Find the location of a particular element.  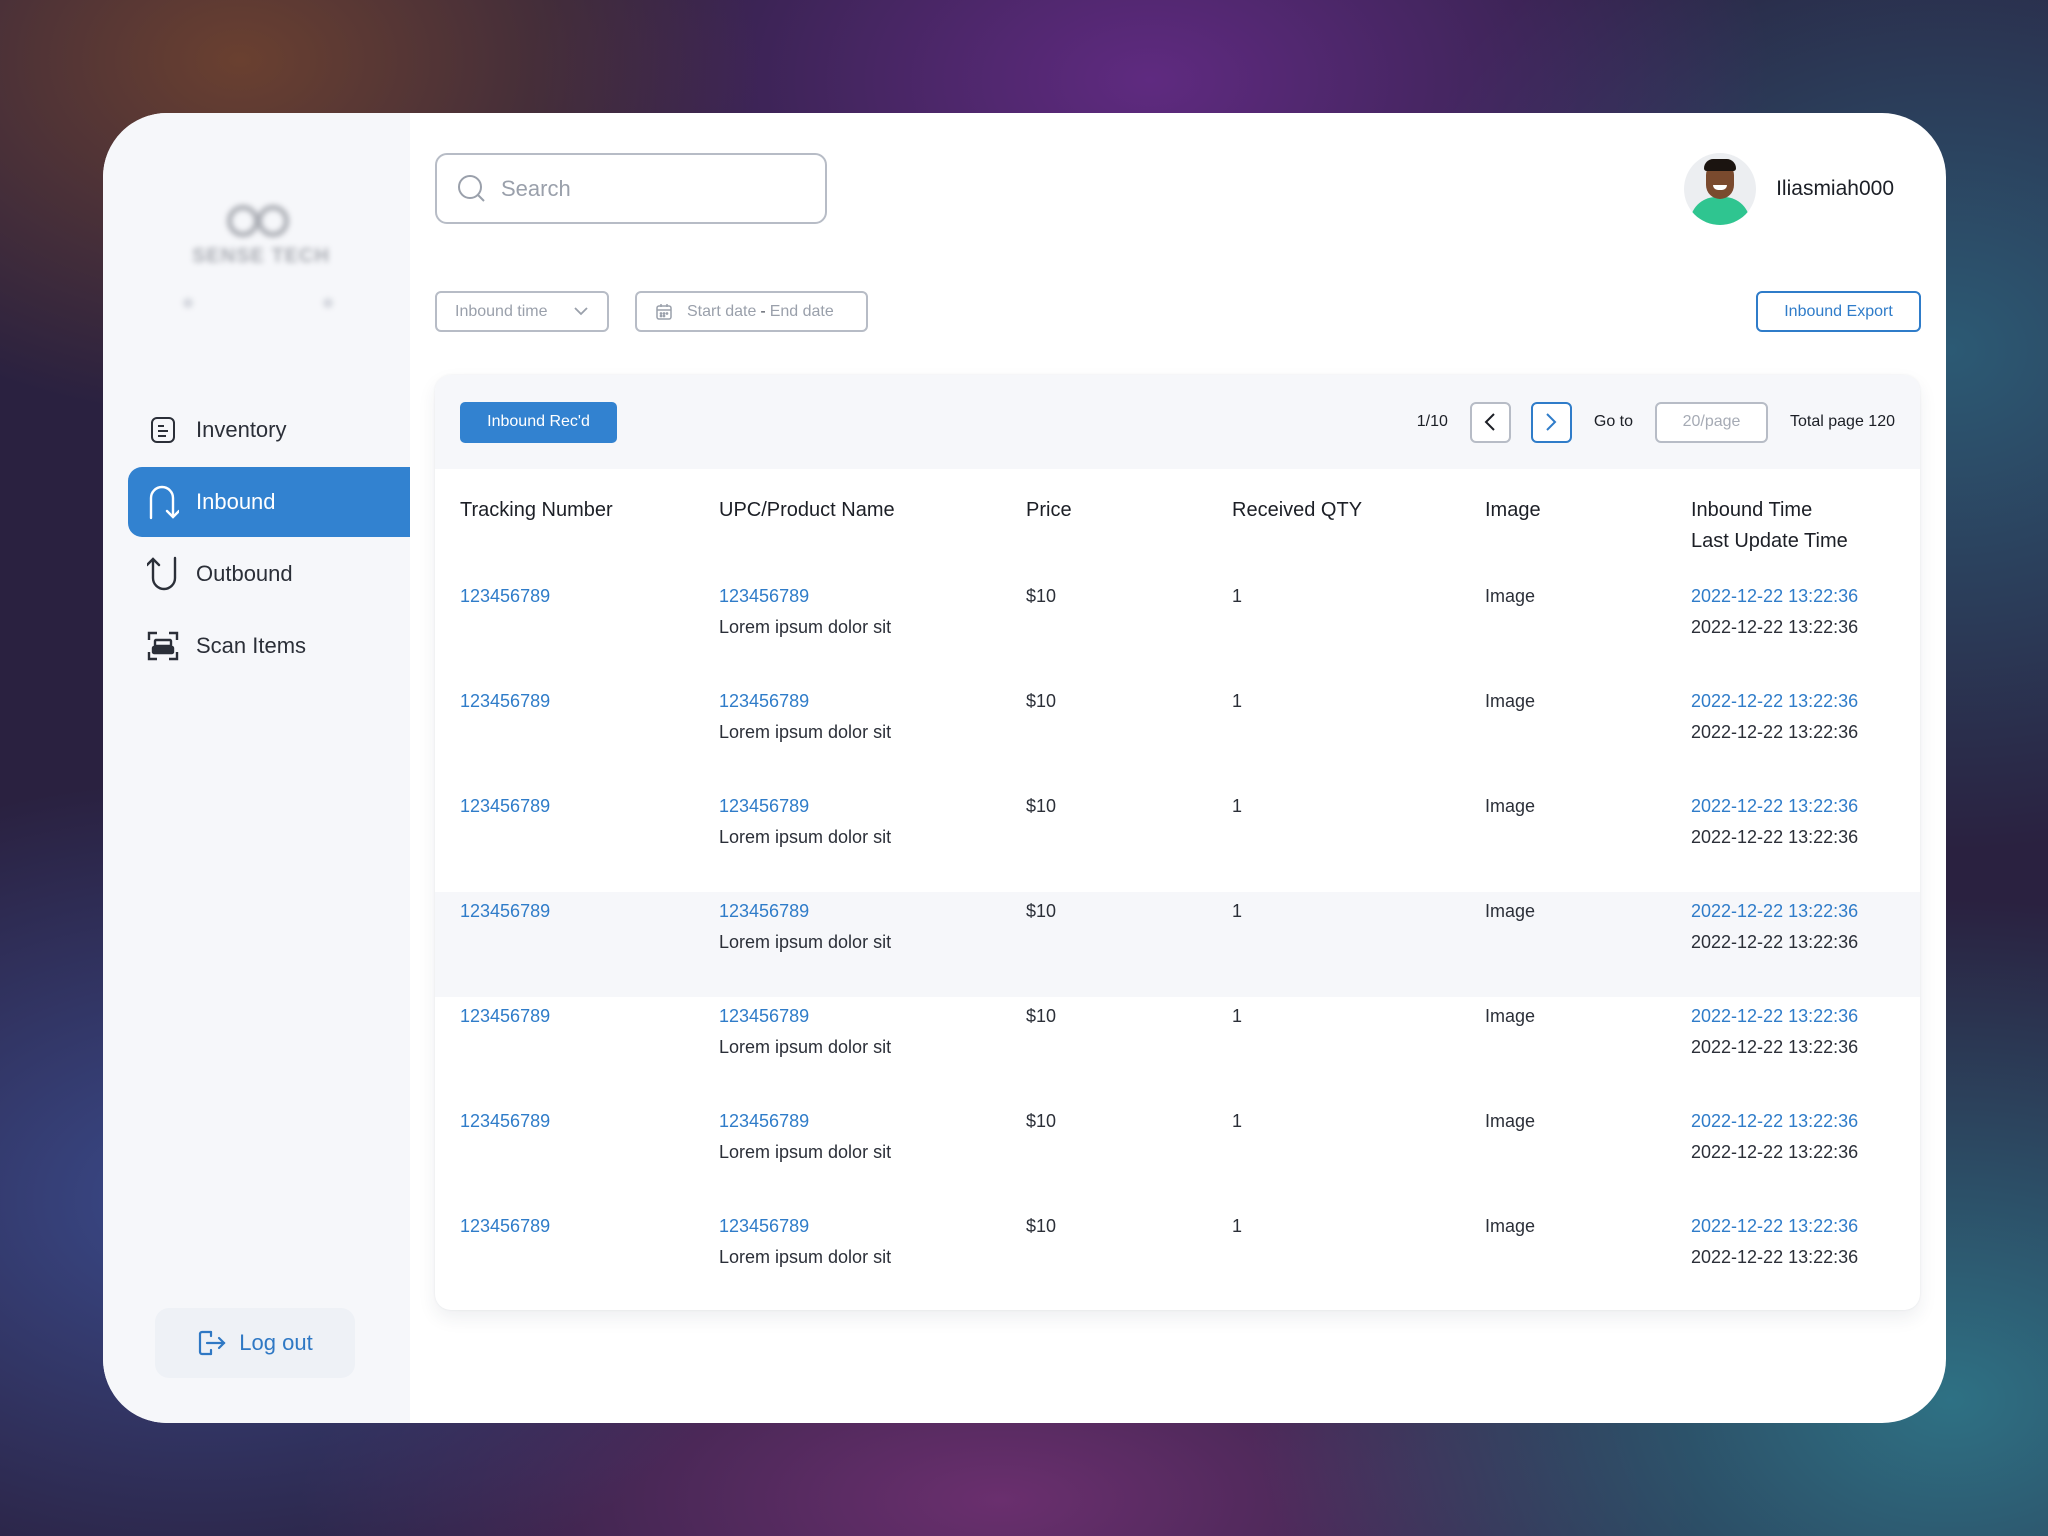

sidebar-item-label: Inventory is located at coordinates (241, 429).